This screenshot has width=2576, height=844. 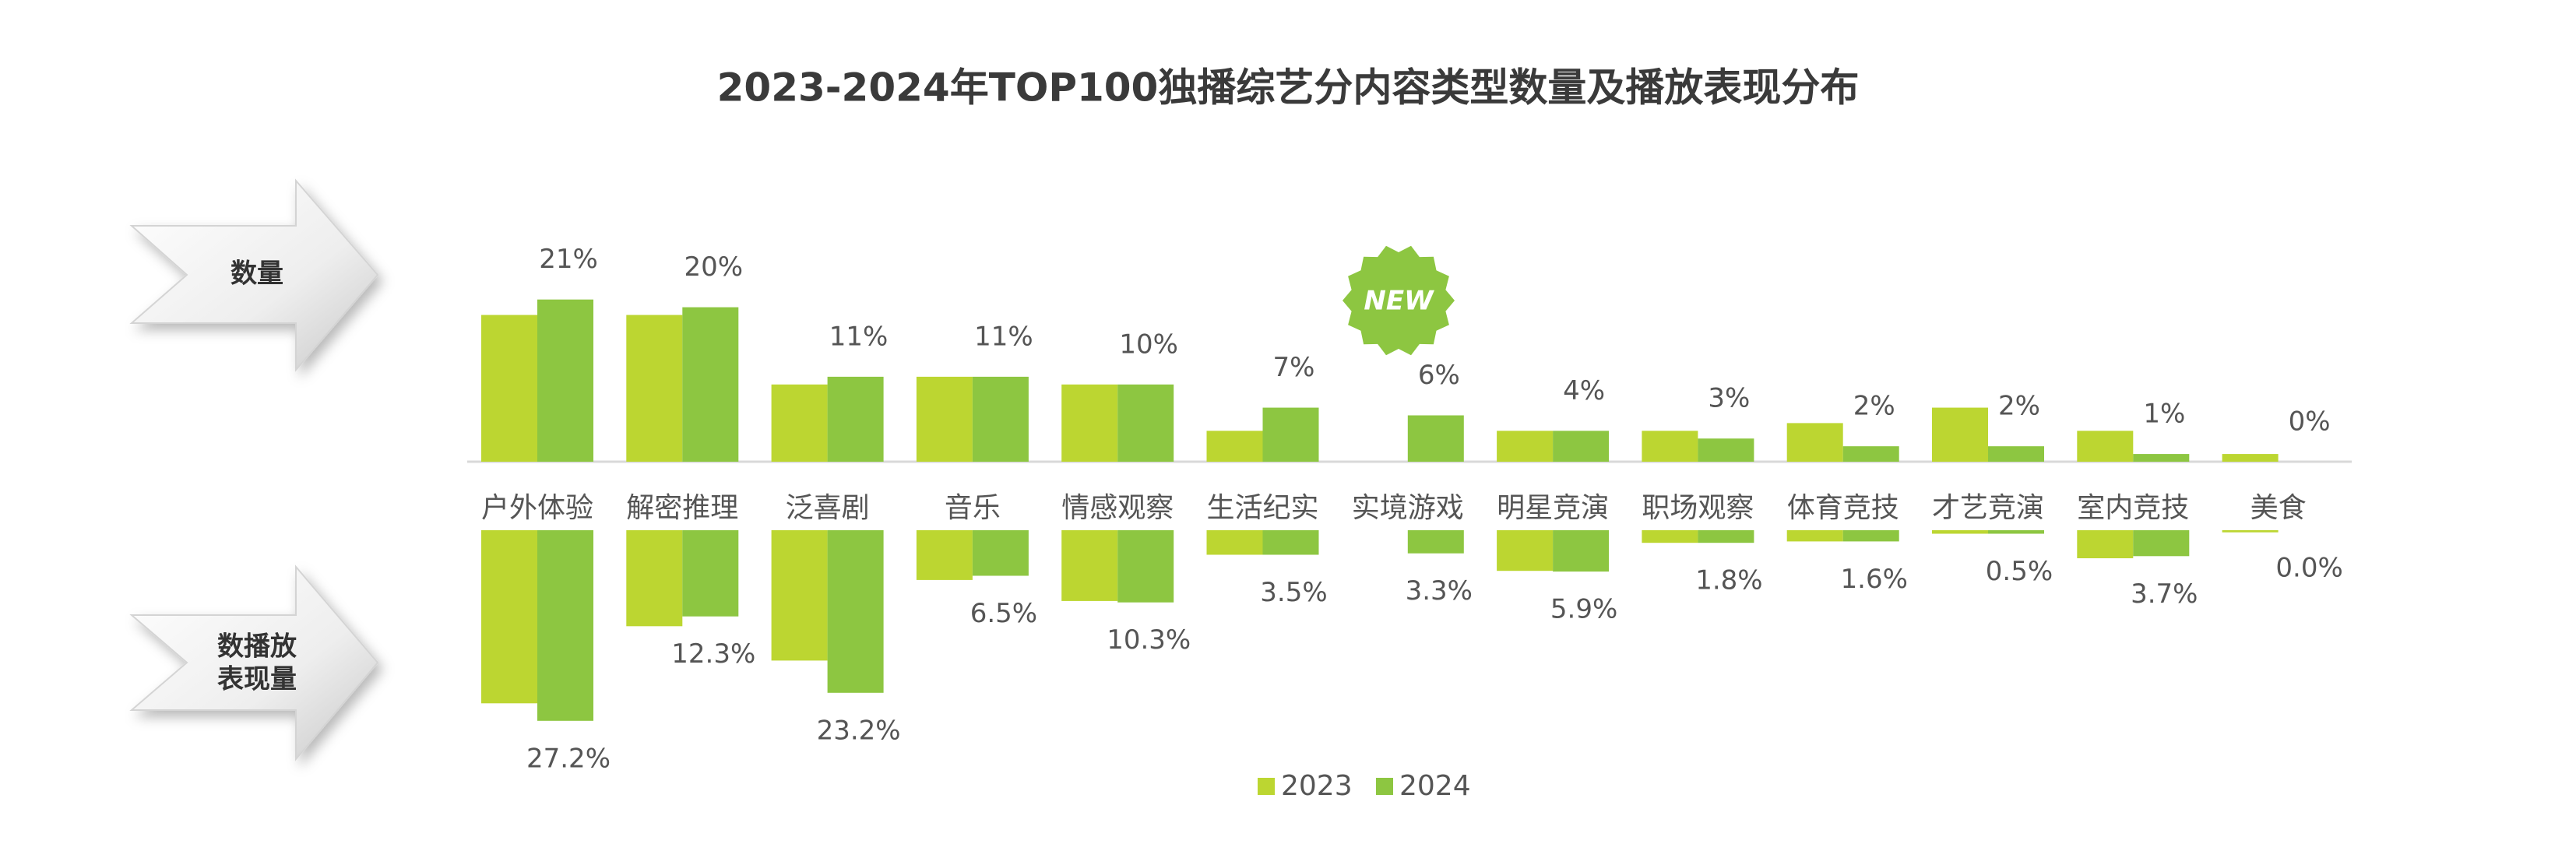 I want to click on data-label: 1%, so click(x=2164, y=415).